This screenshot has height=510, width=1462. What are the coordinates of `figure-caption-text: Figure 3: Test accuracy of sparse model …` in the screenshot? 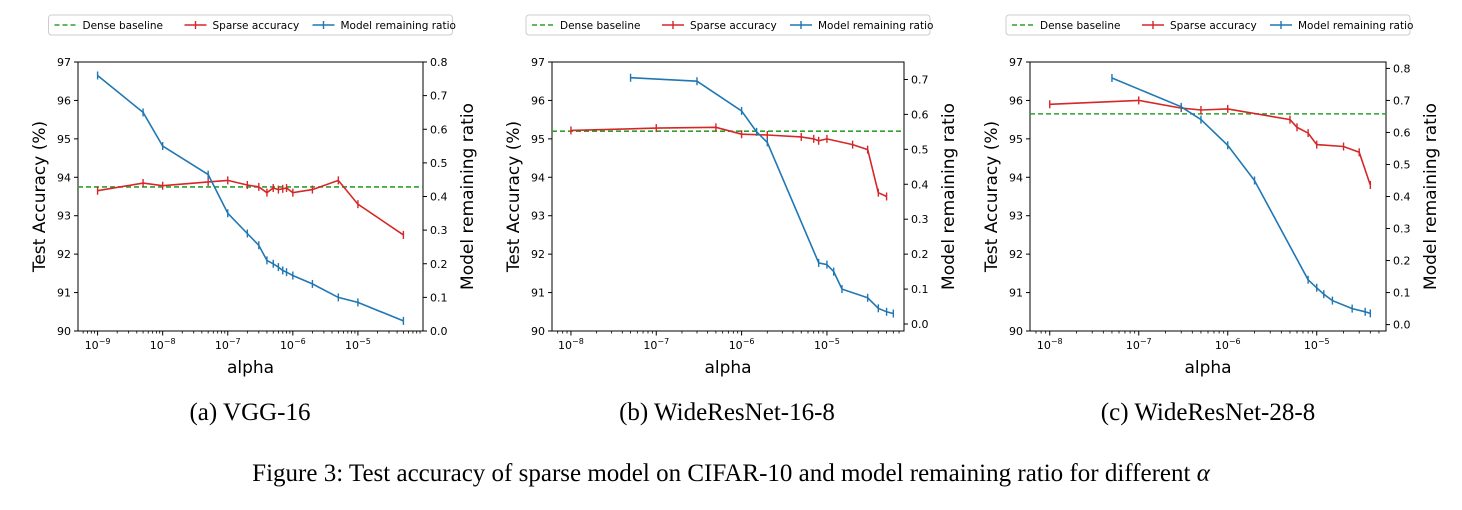 It's located at (721, 473).